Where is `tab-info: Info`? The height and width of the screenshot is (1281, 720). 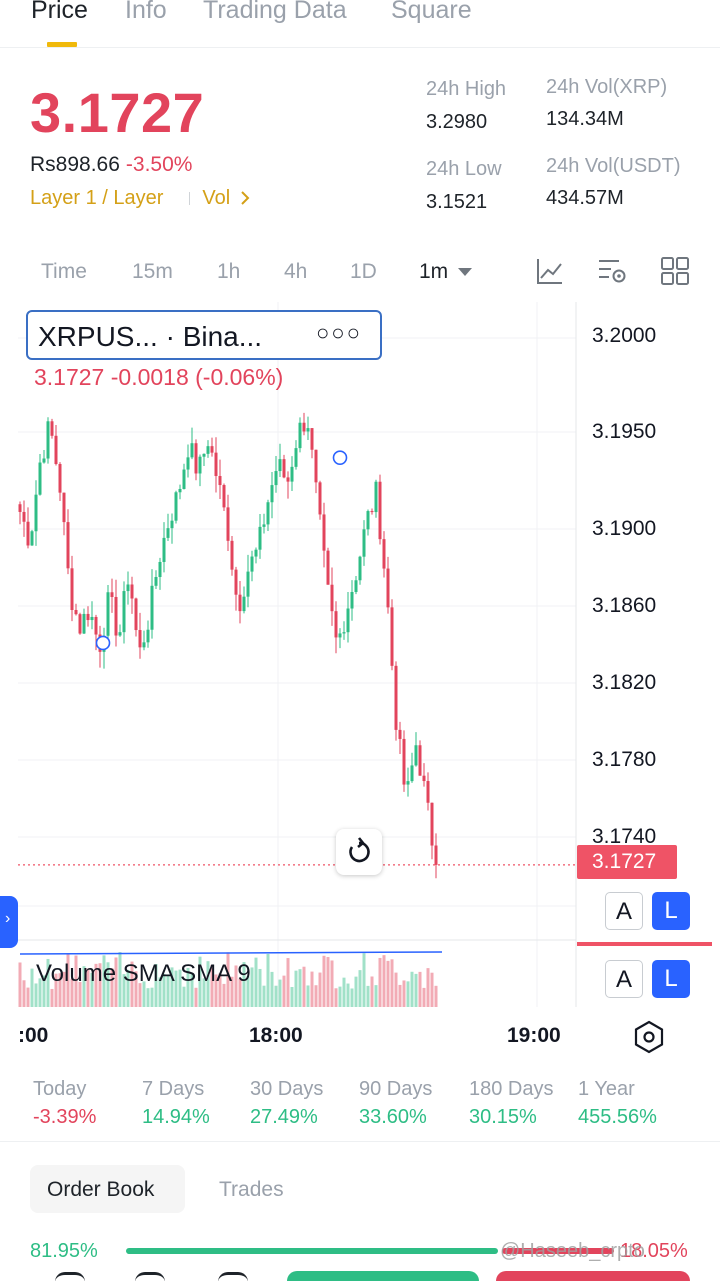
tab-info: Info is located at coordinates (146, 12).